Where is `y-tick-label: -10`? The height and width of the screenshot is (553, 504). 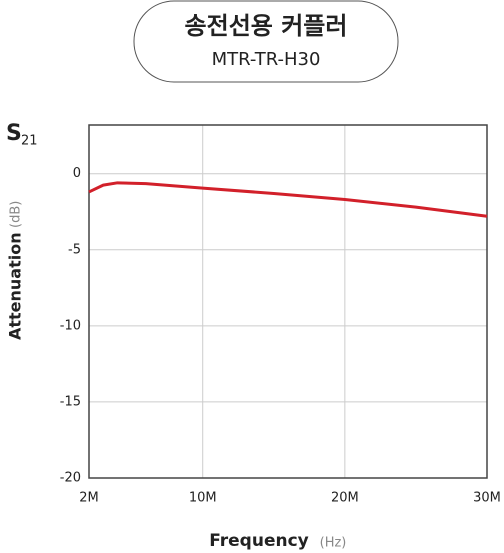
y-tick-label: -10 is located at coordinates (70, 325).